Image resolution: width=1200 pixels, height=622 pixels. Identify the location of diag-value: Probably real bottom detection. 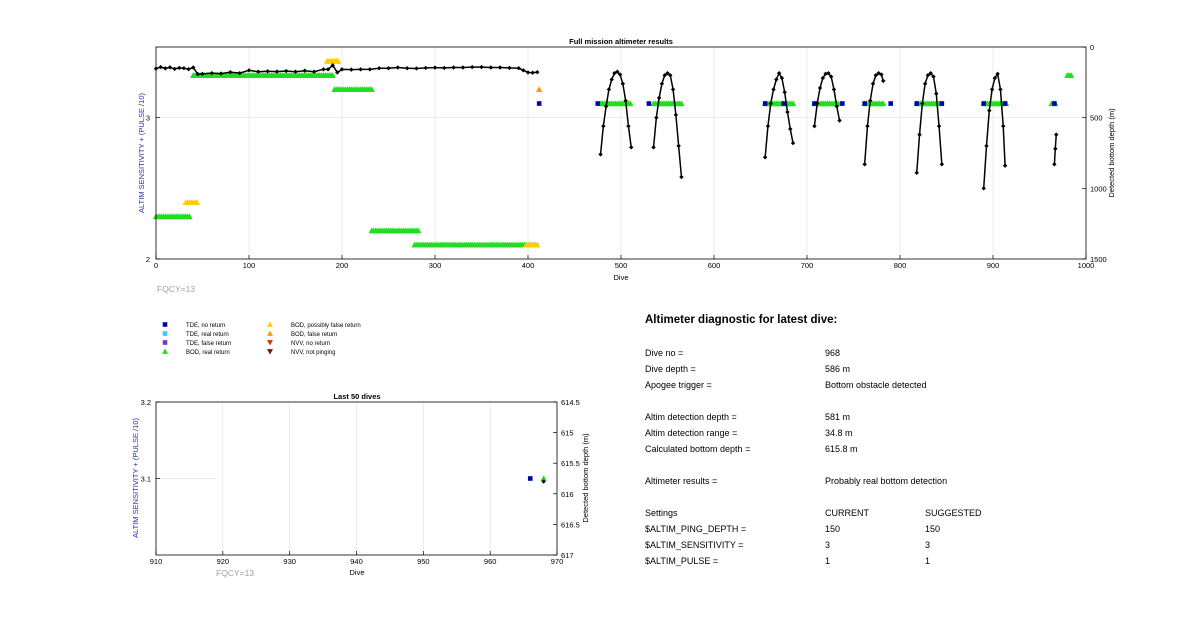
(886, 481).